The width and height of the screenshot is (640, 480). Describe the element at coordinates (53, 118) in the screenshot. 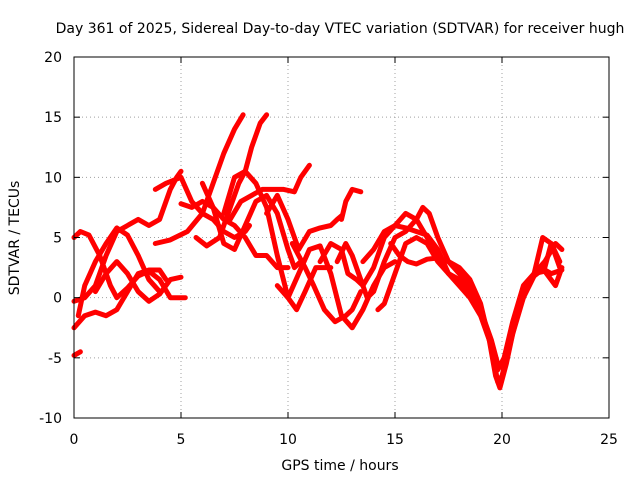

I see `y-tick-label: 15` at that location.